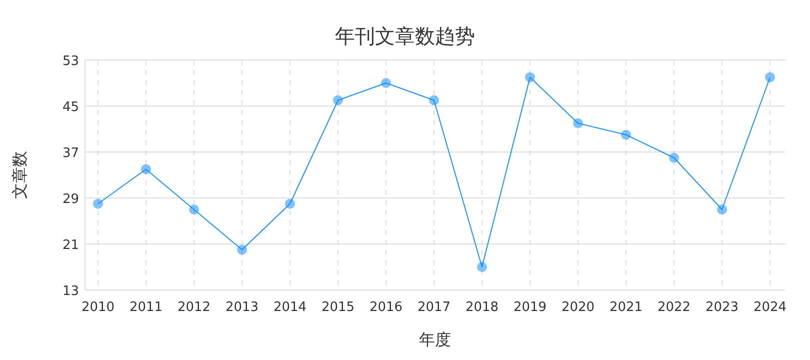 The width and height of the screenshot is (810, 360). I want to click on y-tick-label: 13, so click(70, 291).